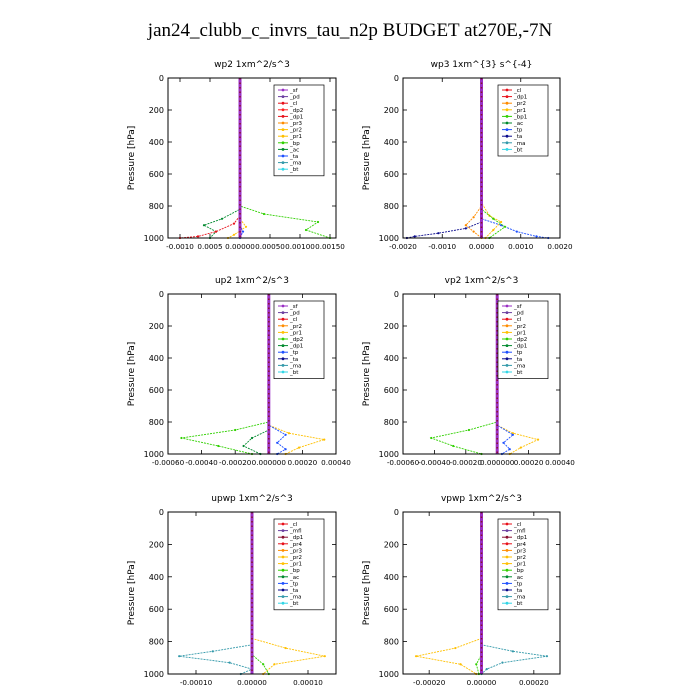  What do you see at coordinates (449, 593) in the screenshot?
I see `series-line-_pr1` at bounding box center [449, 593].